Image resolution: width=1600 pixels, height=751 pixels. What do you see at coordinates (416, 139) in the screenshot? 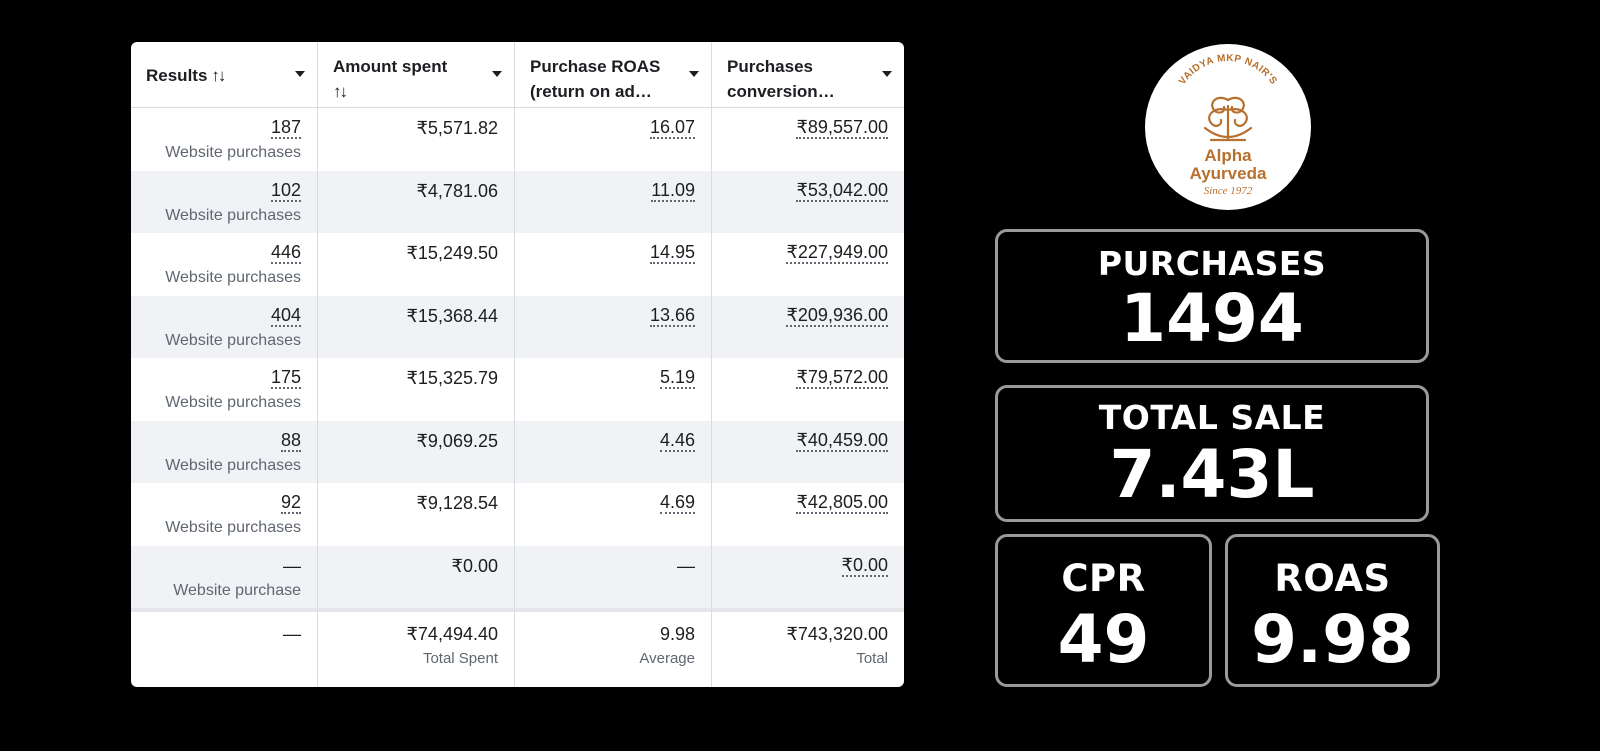
I see `table-cell-amount-spent: ₹5,571.82` at bounding box center [416, 139].